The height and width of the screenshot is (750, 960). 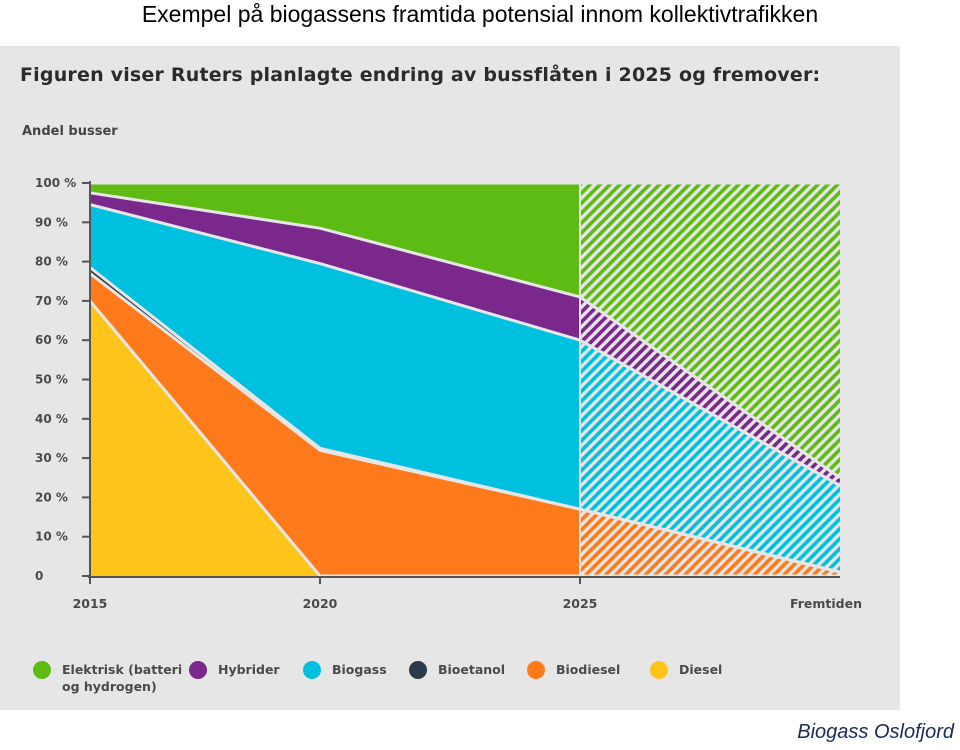 I want to click on legend-label-biogass: Biogass, so click(x=359, y=669).